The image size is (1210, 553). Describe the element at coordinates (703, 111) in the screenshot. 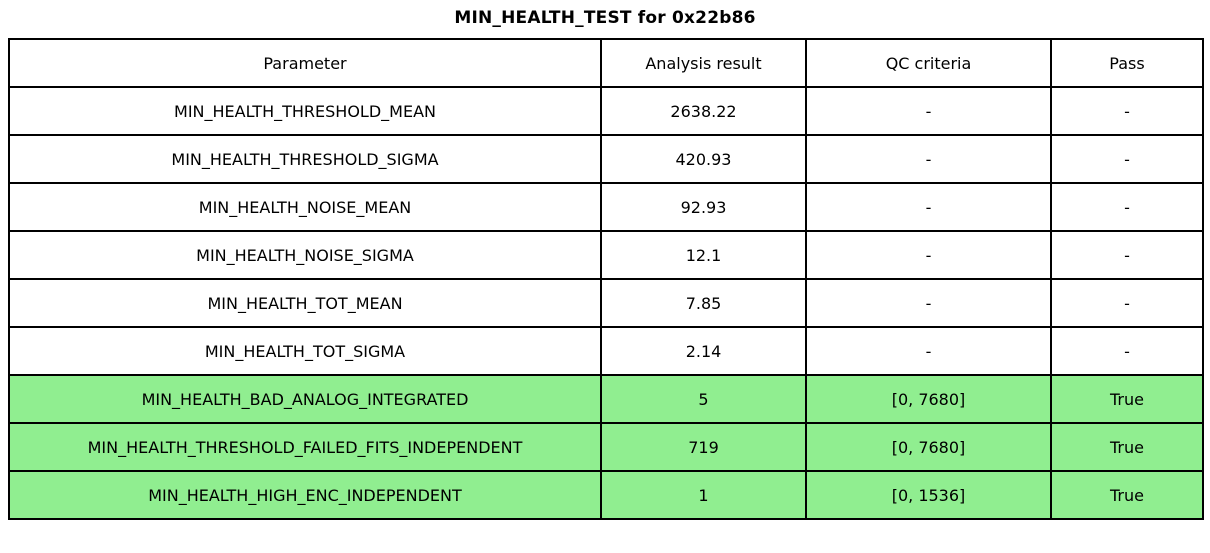

I see `cell-result: 2638.22` at that location.